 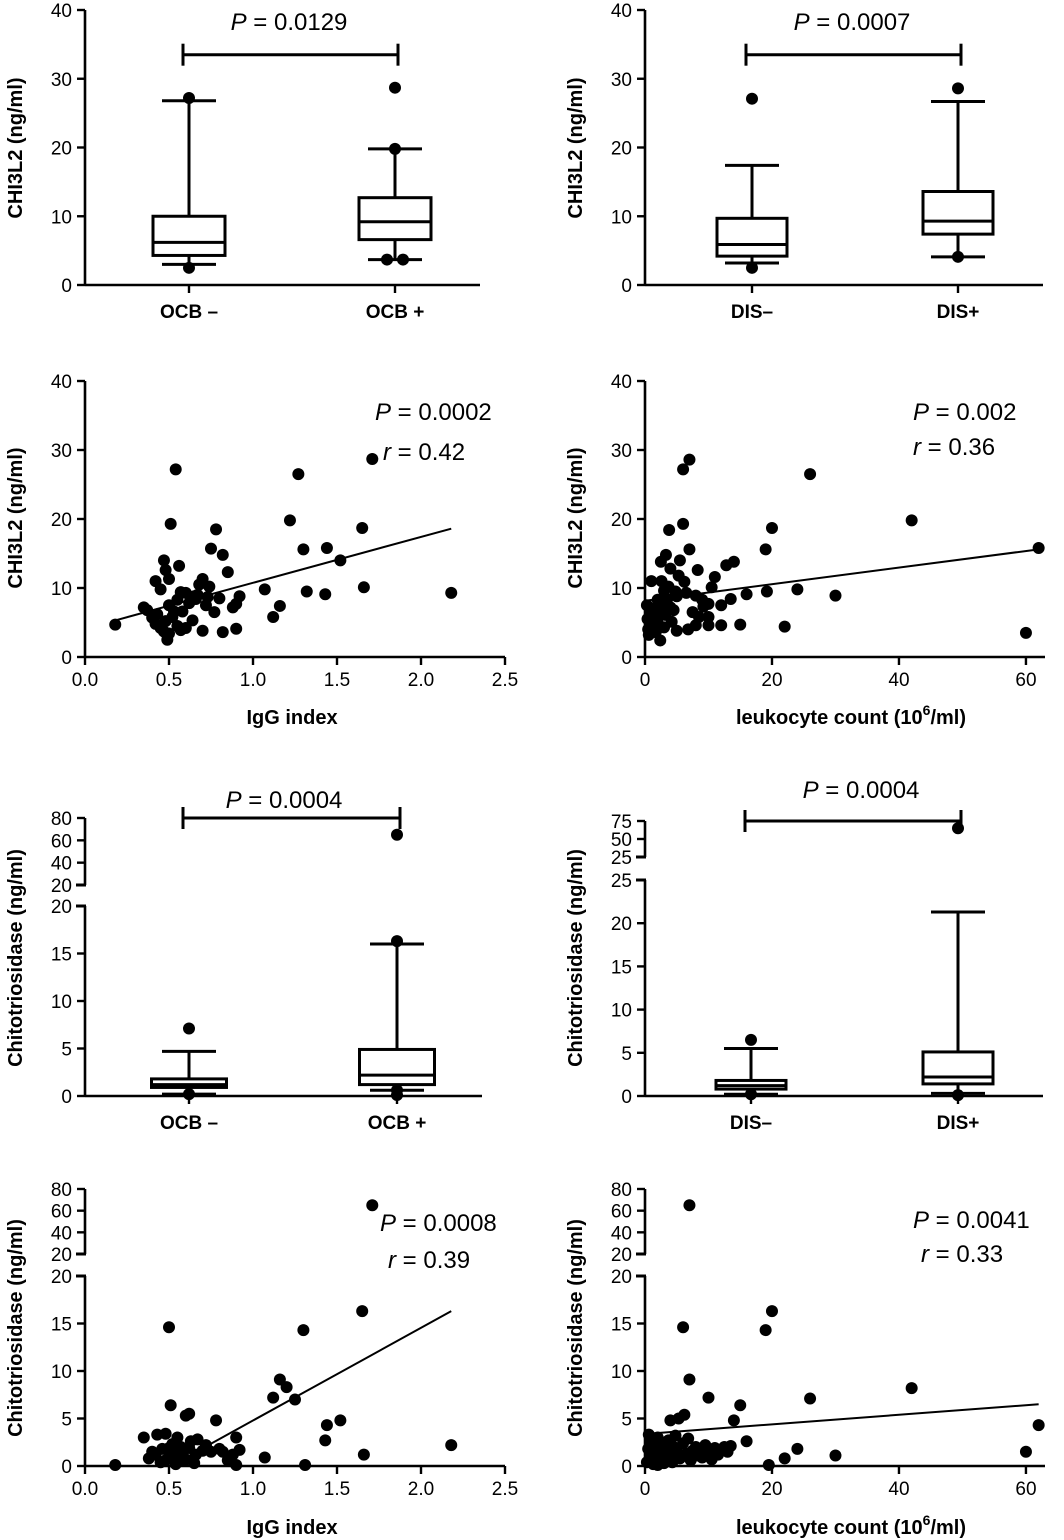 What do you see at coordinates (621, 1277) in the screenshot?
I see `panel-8-ytick-label-0-4: 20` at bounding box center [621, 1277].